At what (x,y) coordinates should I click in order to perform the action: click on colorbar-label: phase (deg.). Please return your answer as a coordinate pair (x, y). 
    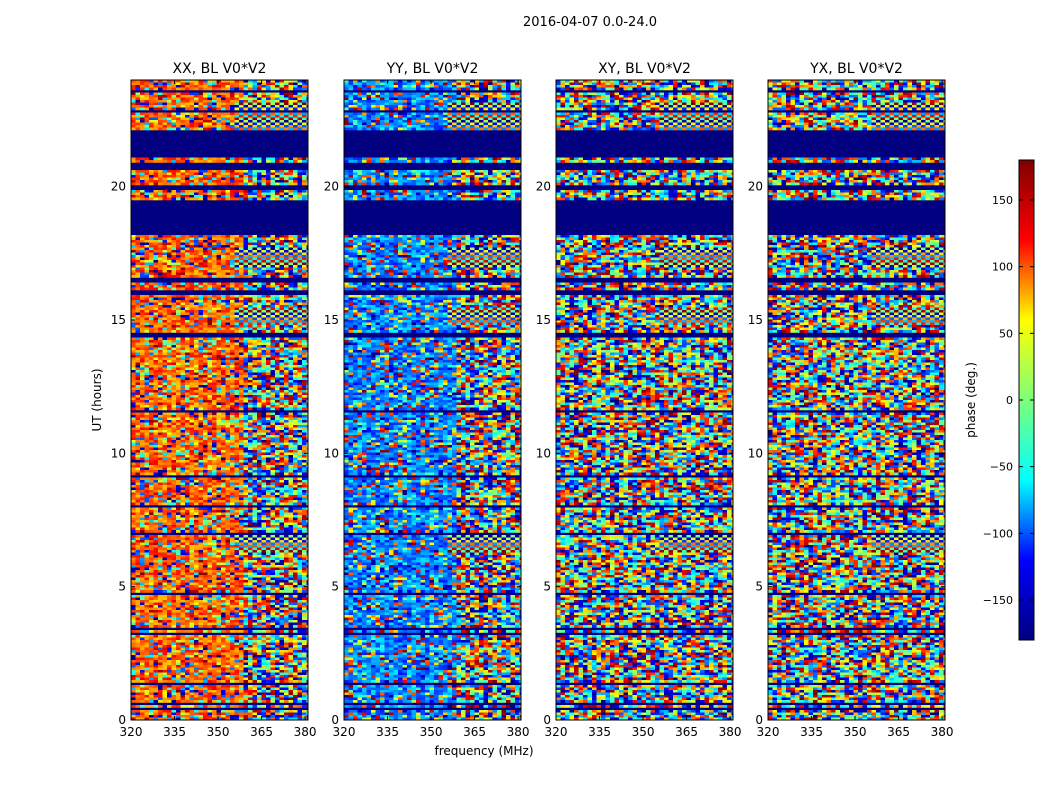
    Looking at the image, I should click on (971, 400).